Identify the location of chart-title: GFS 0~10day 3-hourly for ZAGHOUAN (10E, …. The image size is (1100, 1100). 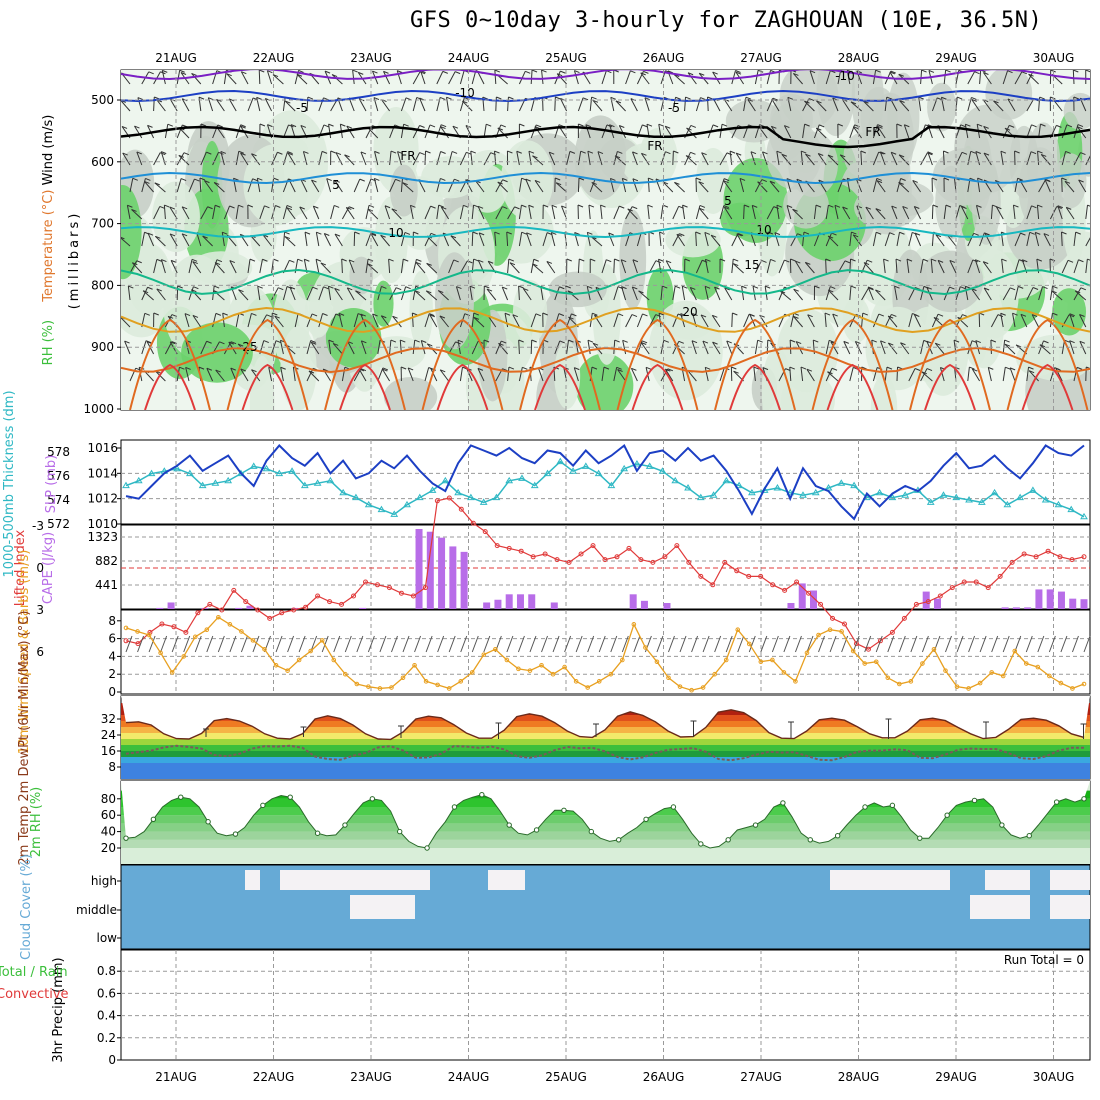
(726, 20).